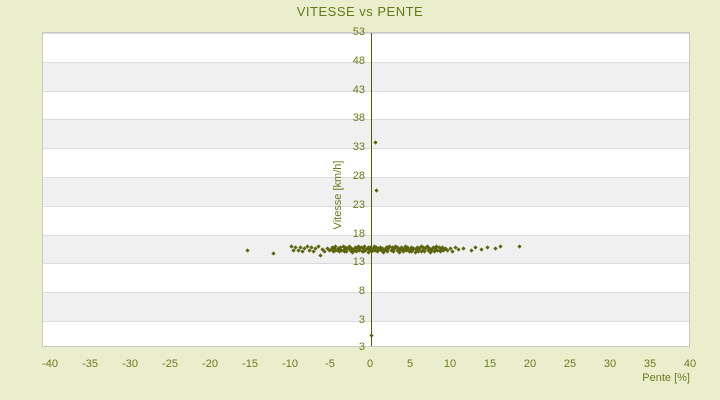  I want to click on y-tick-label: 3, so click(361, 319).